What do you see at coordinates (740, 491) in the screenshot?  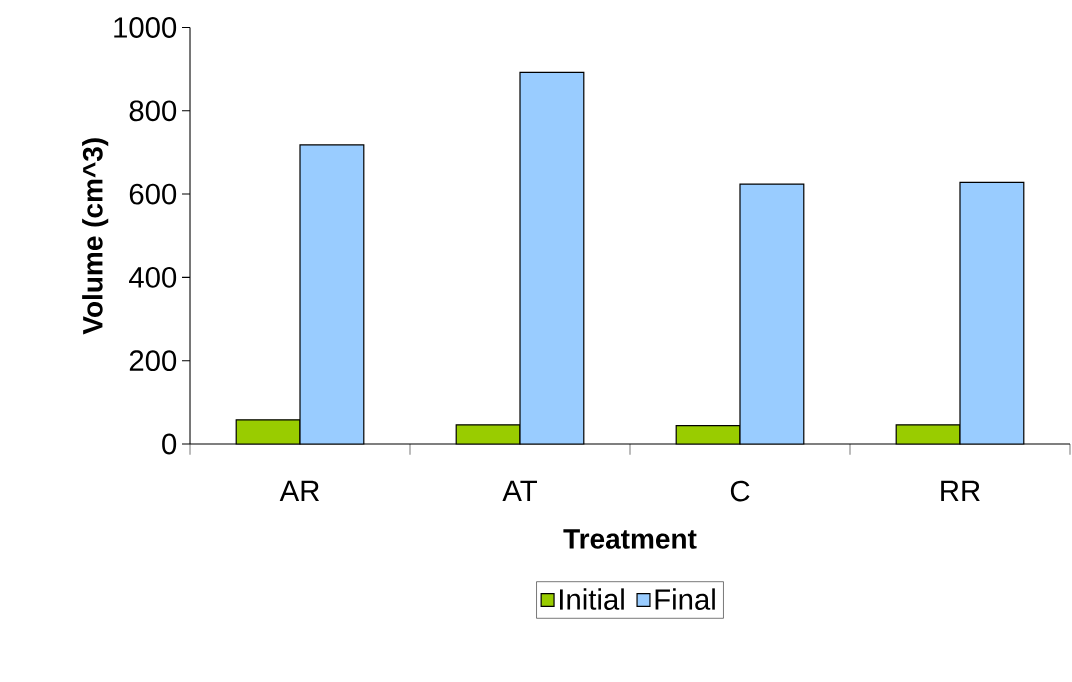 I see `x-tick-label: C` at bounding box center [740, 491].